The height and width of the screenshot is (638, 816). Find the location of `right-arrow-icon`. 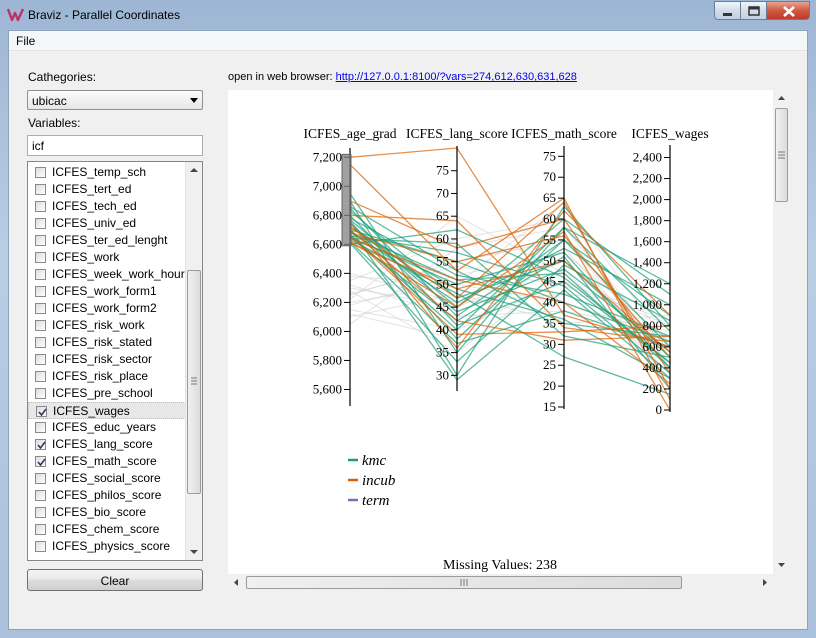

right-arrow-icon is located at coordinates (764, 582).